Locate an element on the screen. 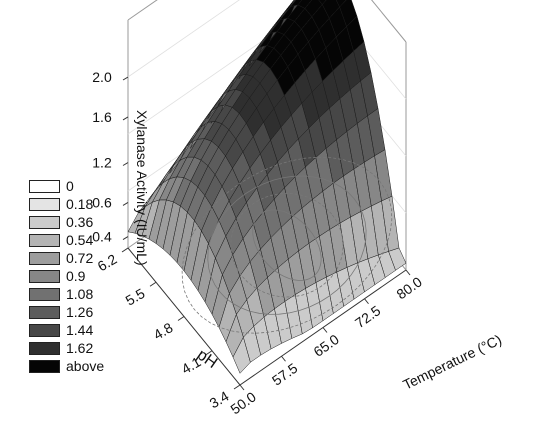 This screenshot has height=423, width=548. z-axis: 0.4 0.6 1.2 1.6 2.0 is located at coordinates (110, 157).